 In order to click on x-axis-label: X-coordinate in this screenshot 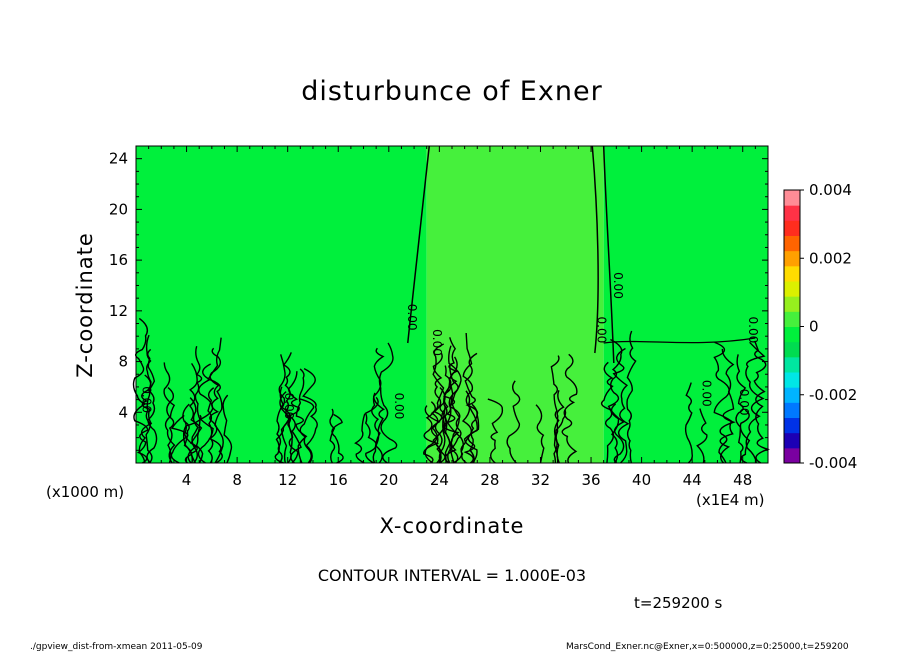, I will do `click(452, 526)`.